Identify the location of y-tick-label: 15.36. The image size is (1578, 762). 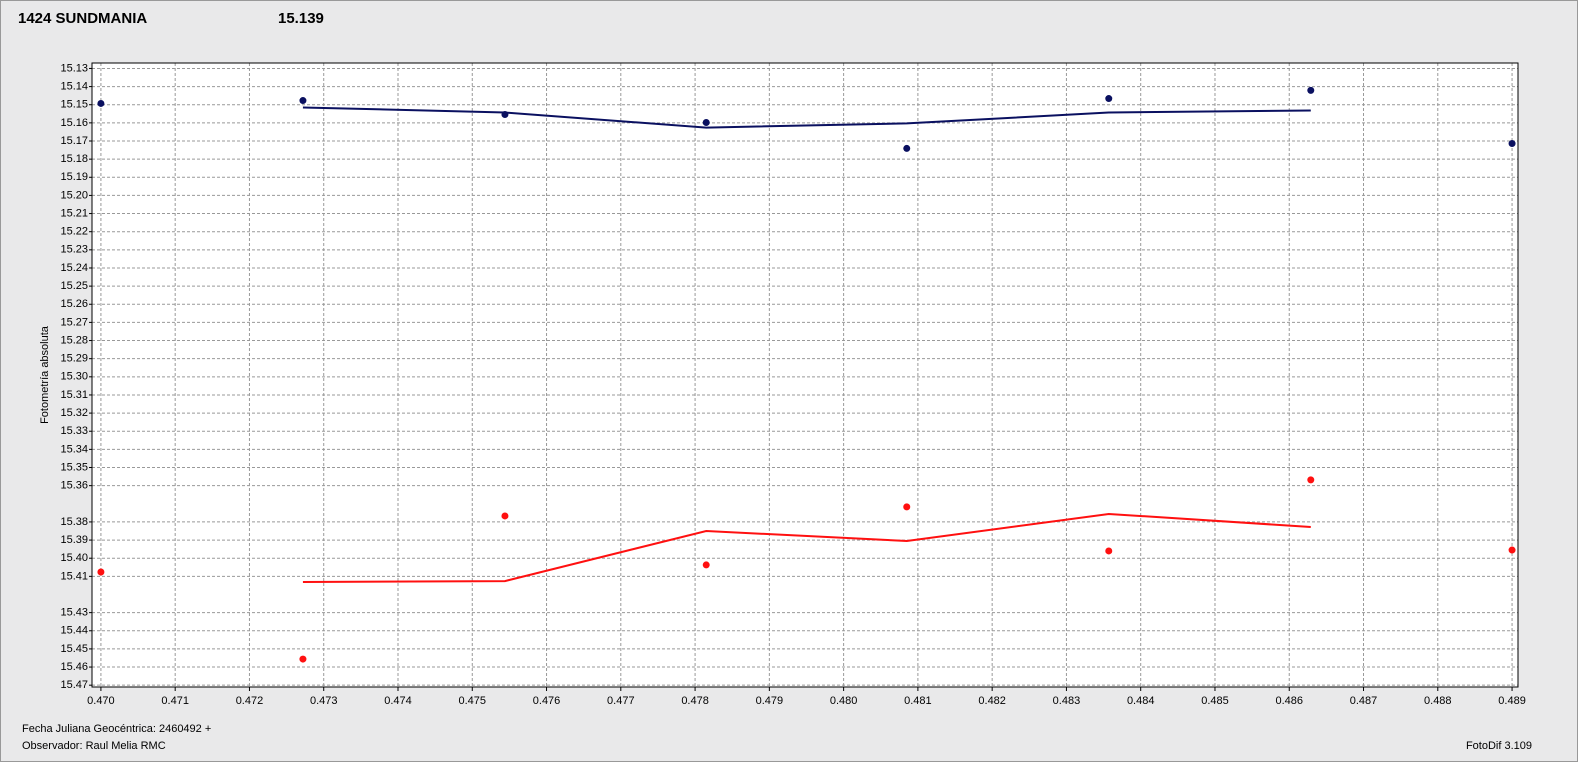
(74, 486).